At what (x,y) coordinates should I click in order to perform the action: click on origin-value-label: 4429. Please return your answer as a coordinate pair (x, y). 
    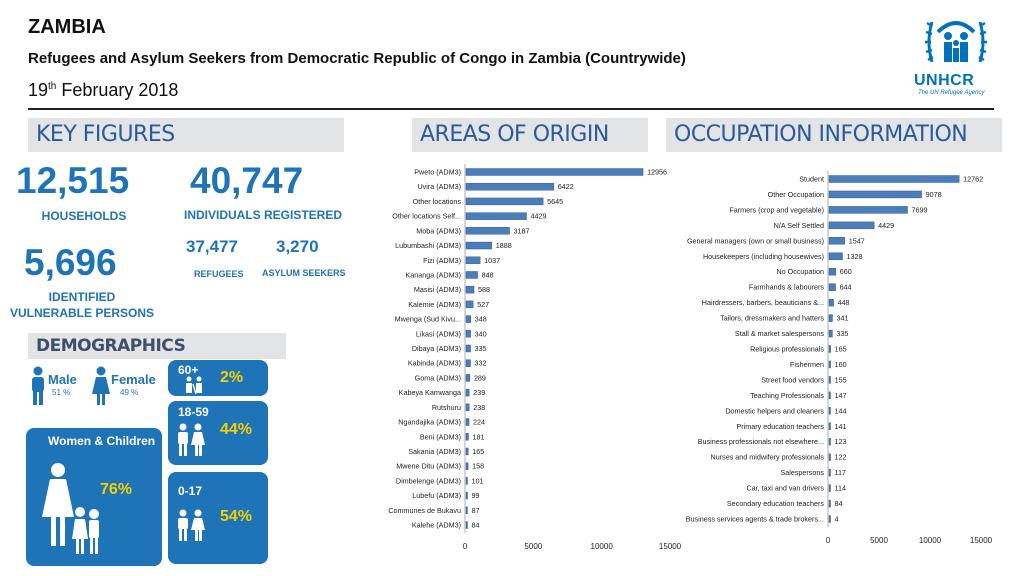
    Looking at the image, I should click on (539, 216).